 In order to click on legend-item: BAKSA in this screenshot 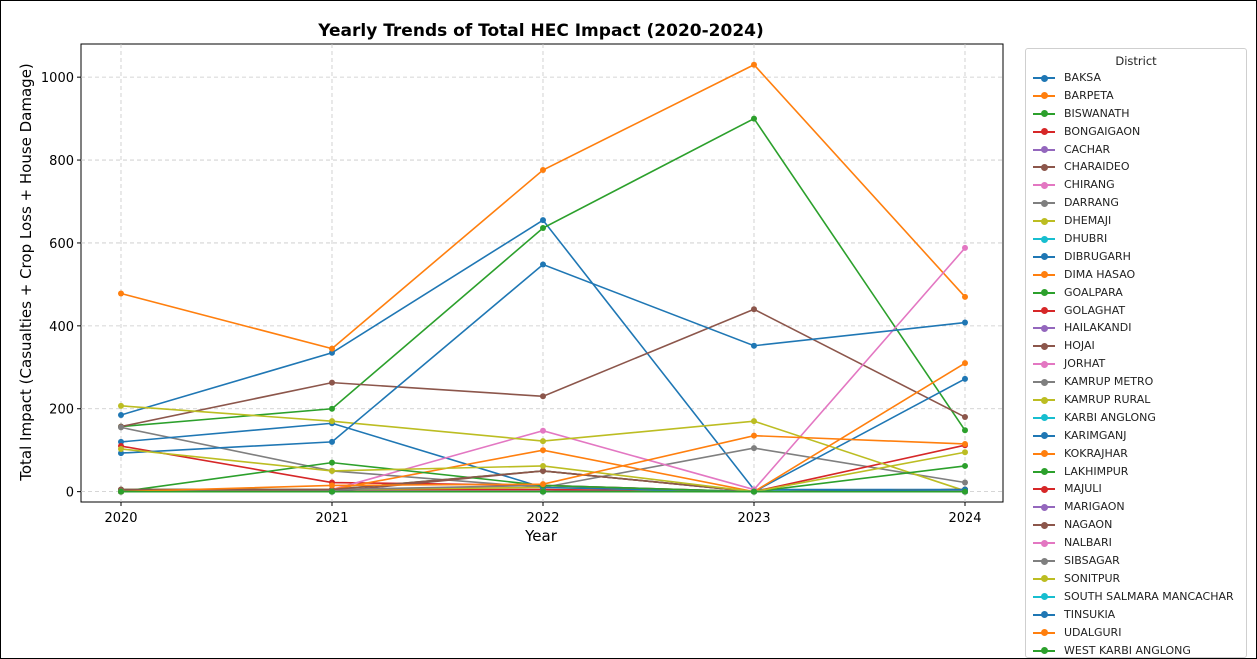, I will do `click(1136, 78)`.